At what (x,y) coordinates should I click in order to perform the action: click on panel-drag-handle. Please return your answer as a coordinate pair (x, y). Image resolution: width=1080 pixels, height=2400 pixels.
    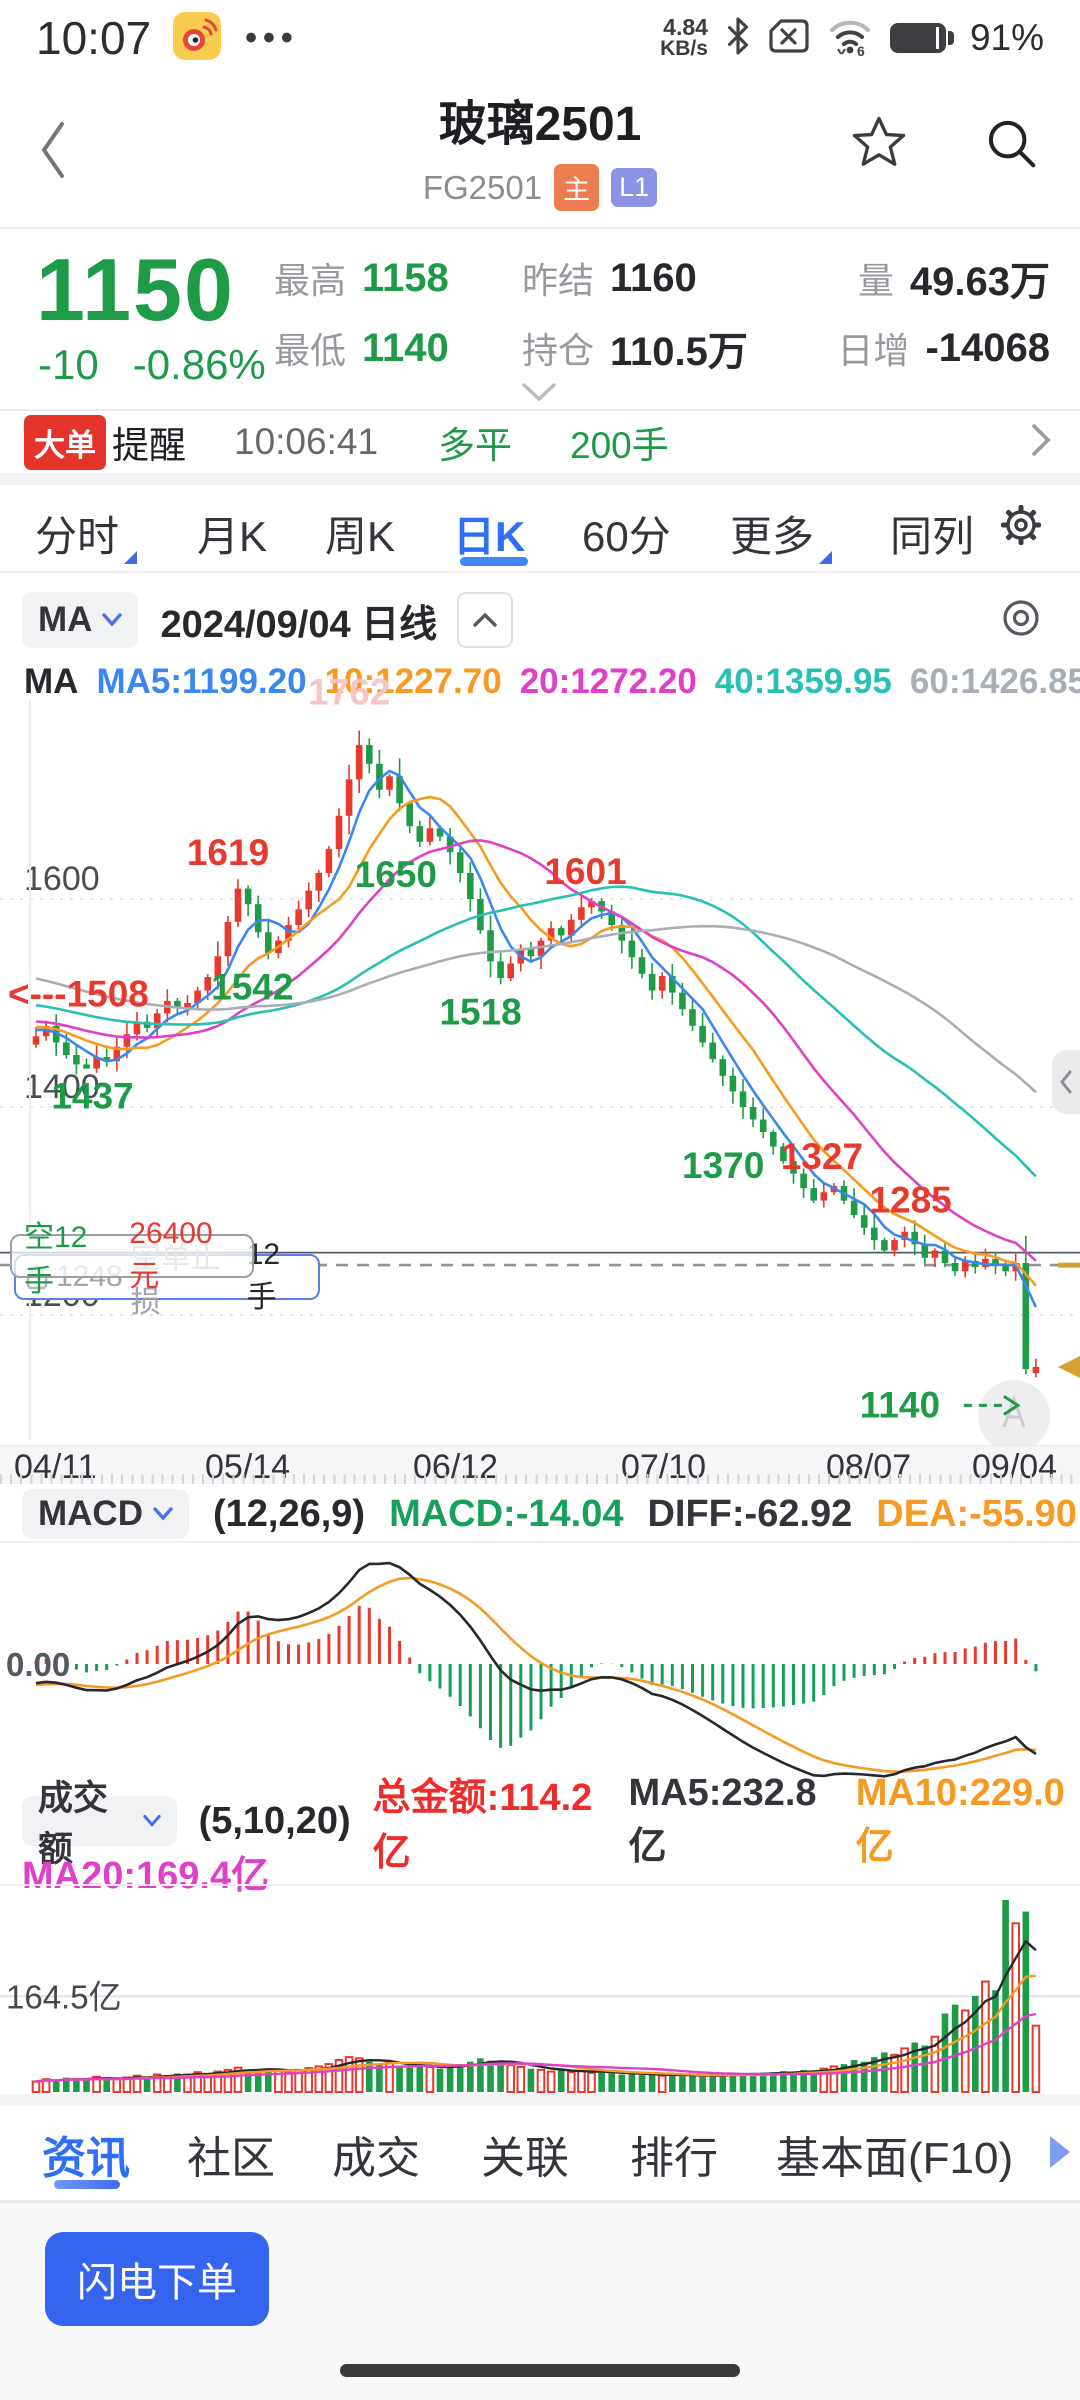
    Looking at the image, I should click on (1066, 1082).